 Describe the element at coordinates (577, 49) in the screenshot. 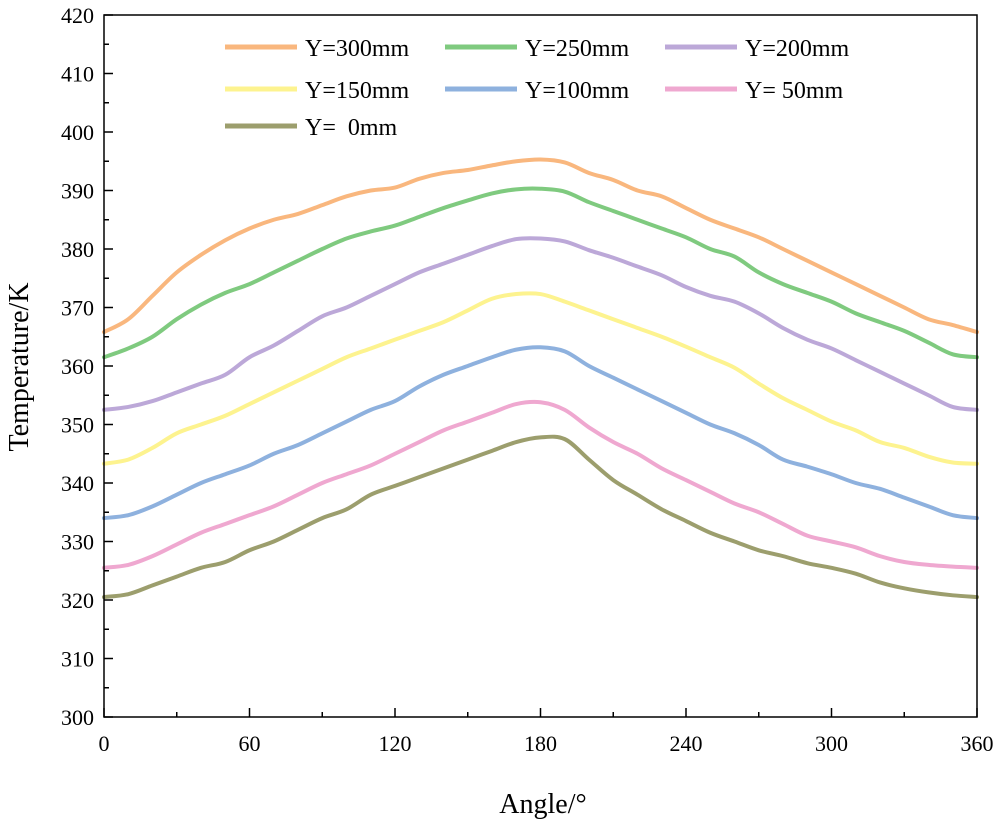

I see `legend-label-1: Y=250mm` at that location.